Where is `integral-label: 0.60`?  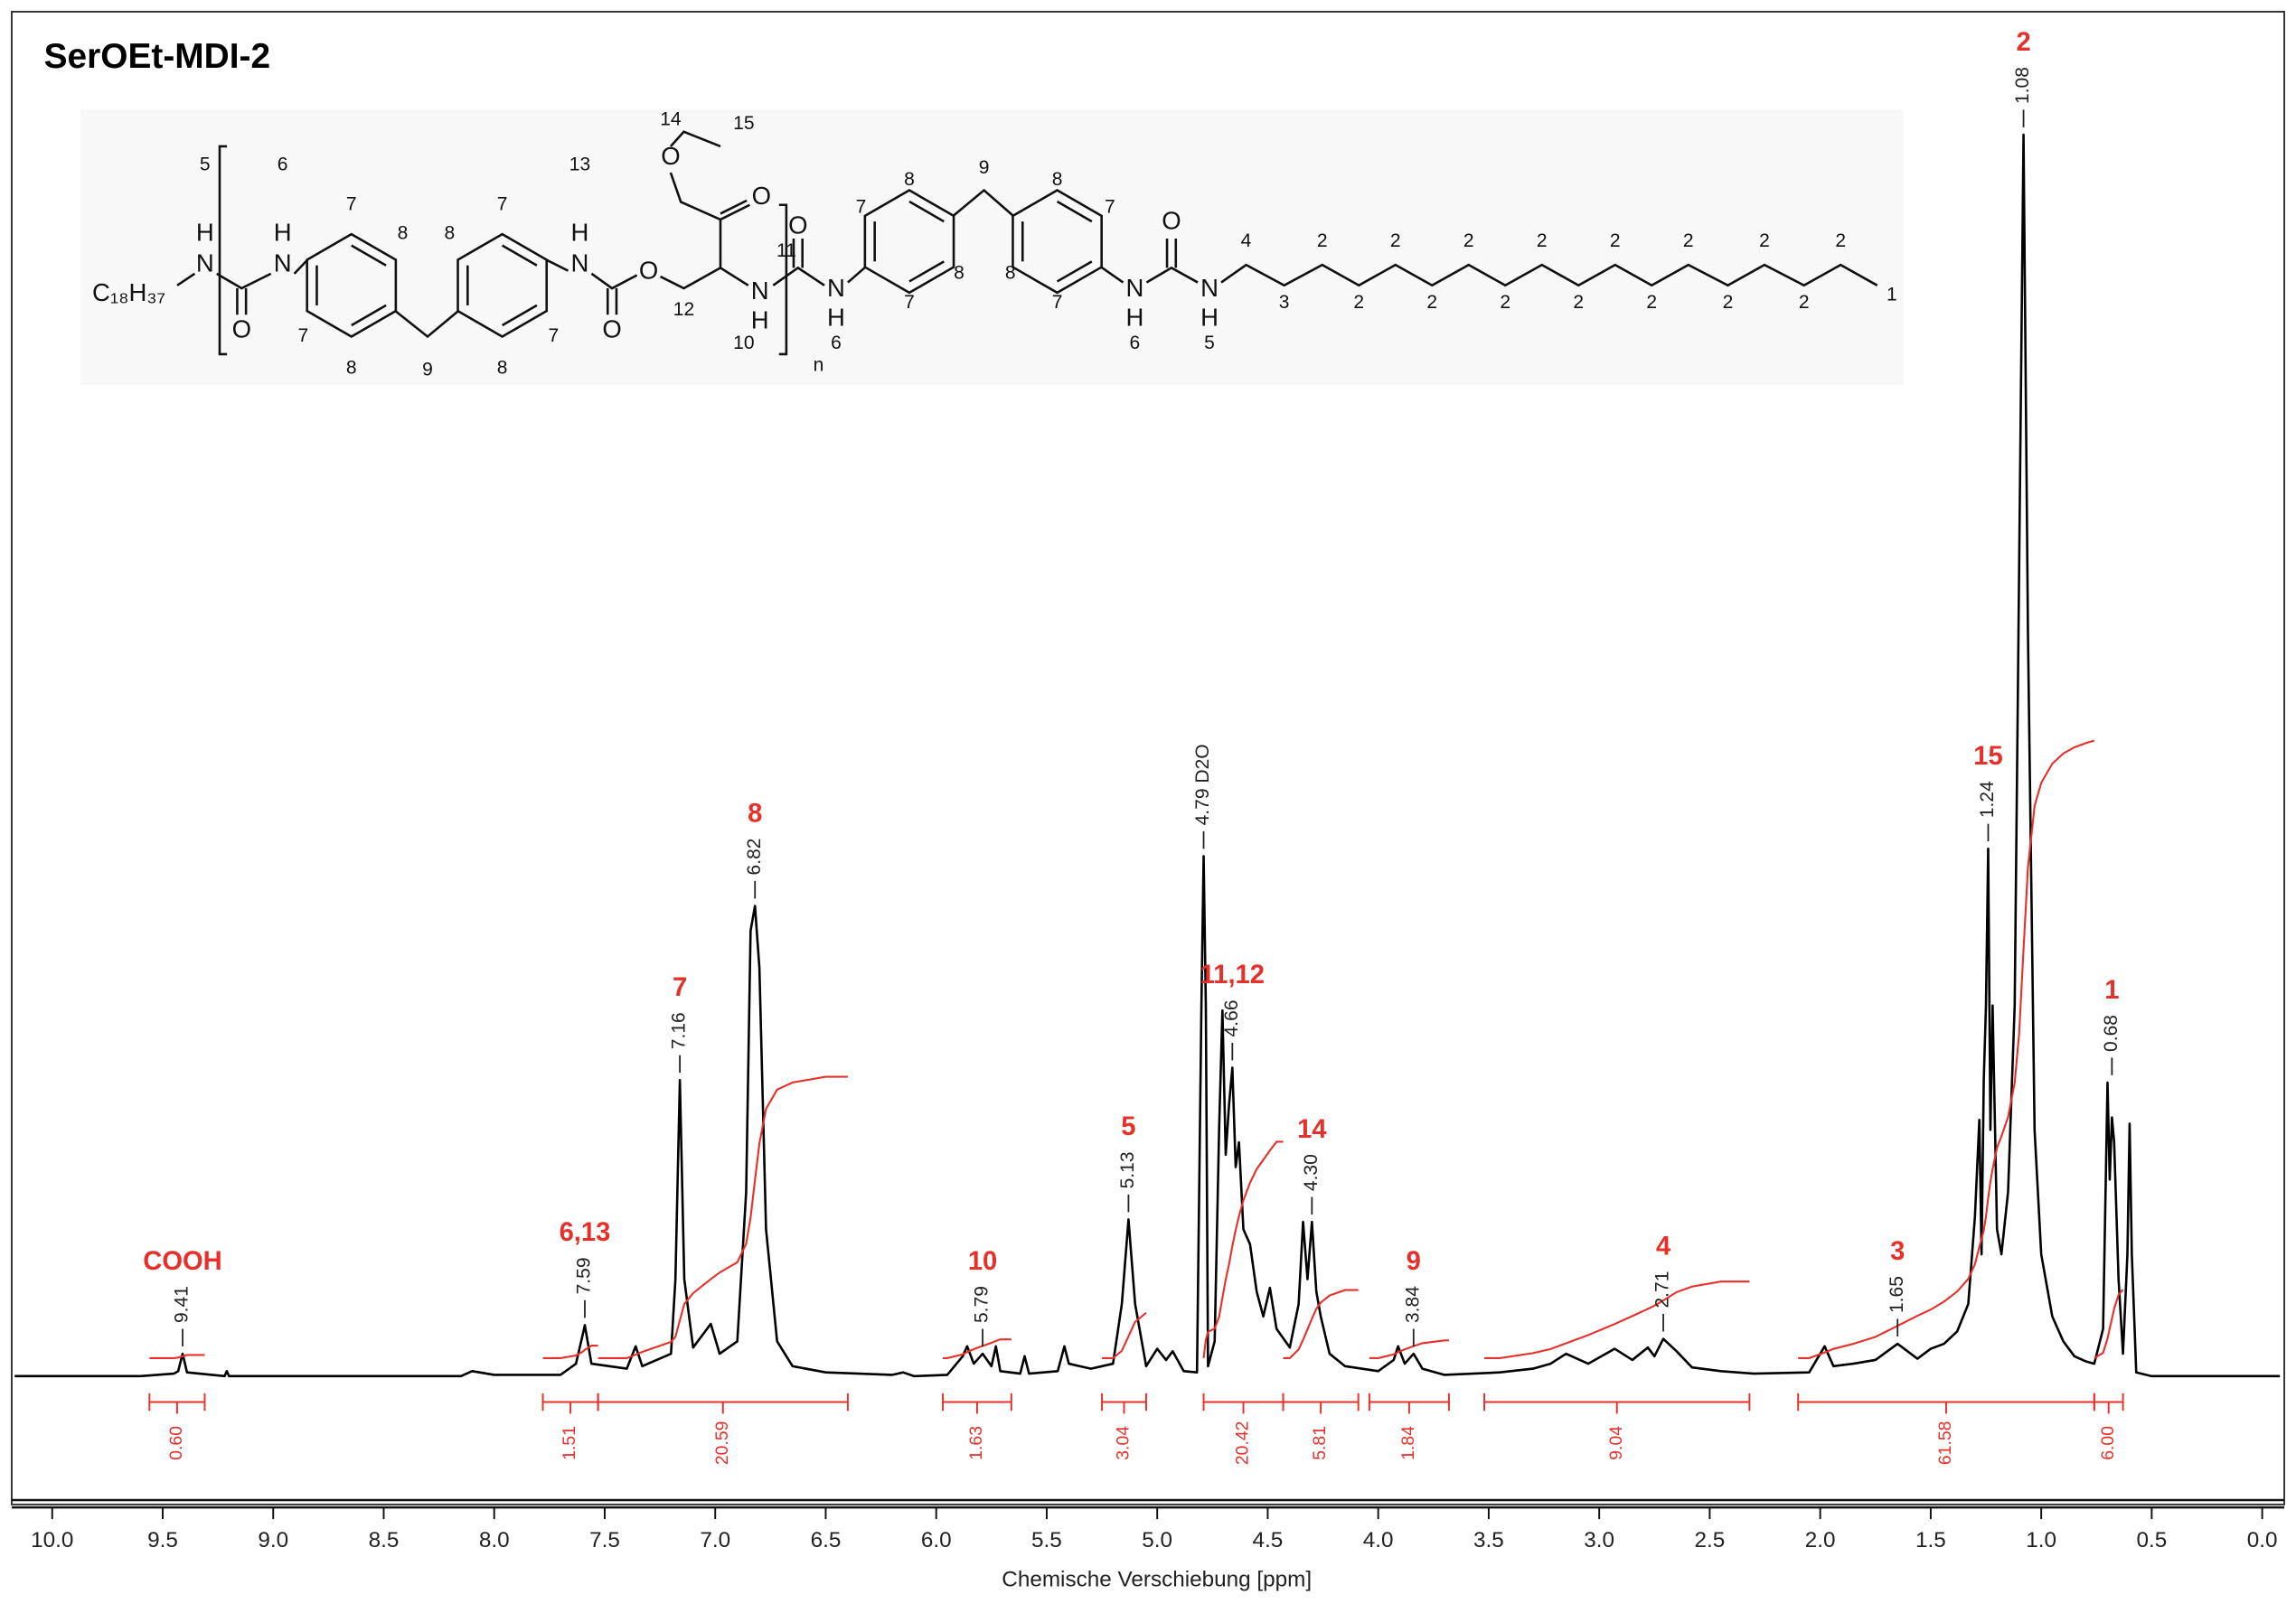
integral-label: 0.60 is located at coordinates (176, 1443).